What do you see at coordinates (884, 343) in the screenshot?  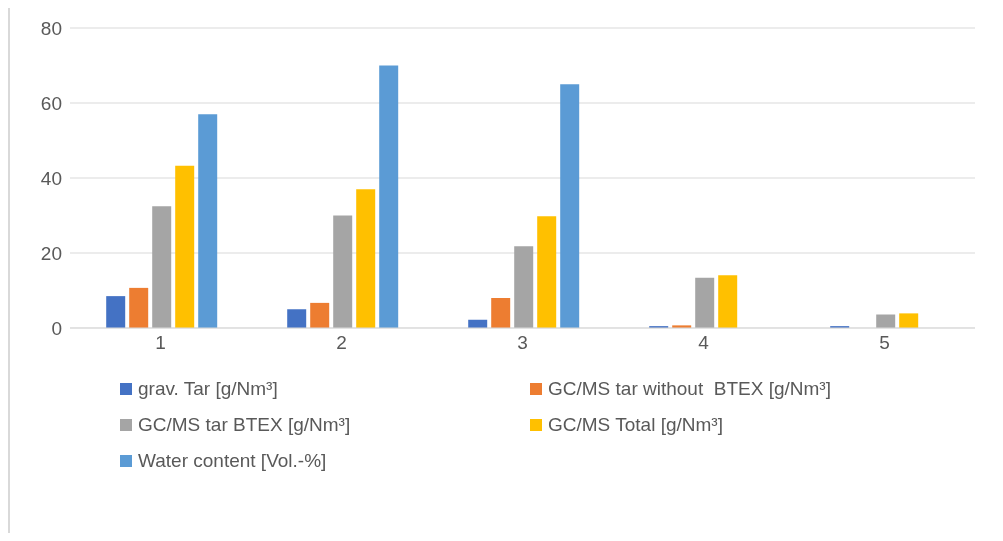 I see `x-tick-label: 5` at bounding box center [884, 343].